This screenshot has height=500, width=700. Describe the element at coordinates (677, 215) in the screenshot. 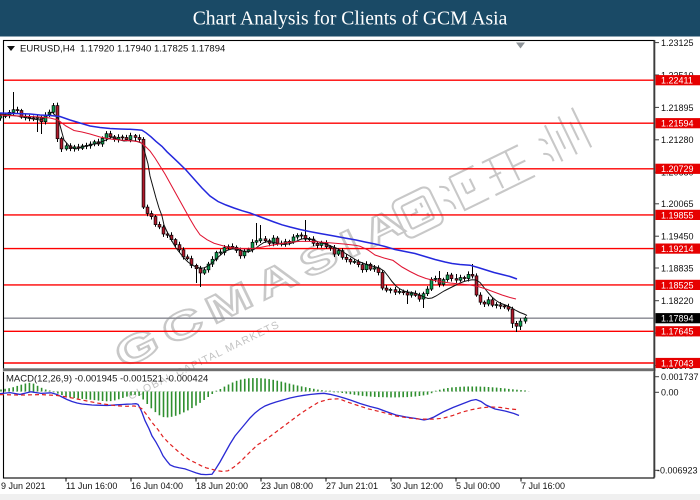

I see `svg-text: 1.19855` at that location.